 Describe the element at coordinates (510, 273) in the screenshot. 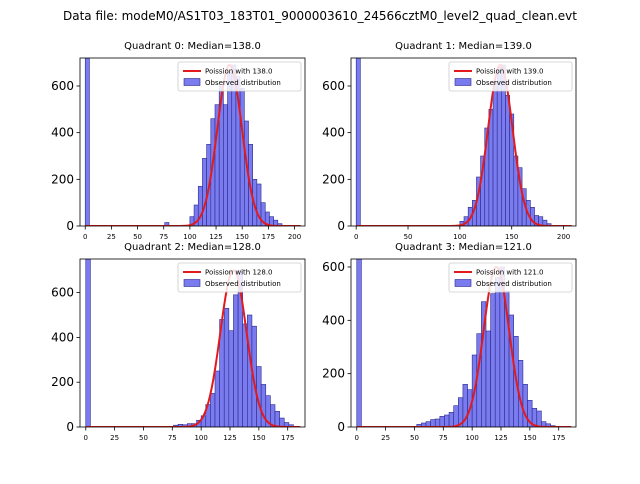

I see `legend-curve-label: Poission with 121.0` at that location.